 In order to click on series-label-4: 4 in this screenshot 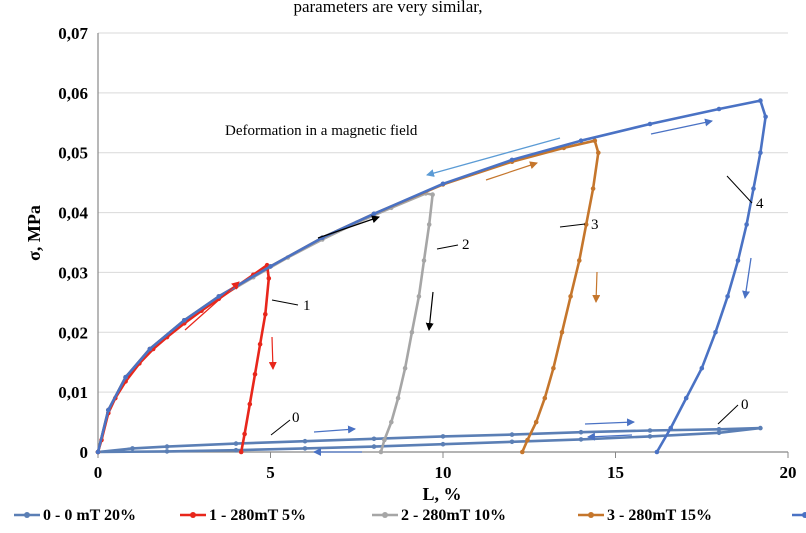, I will do `click(760, 204)`.